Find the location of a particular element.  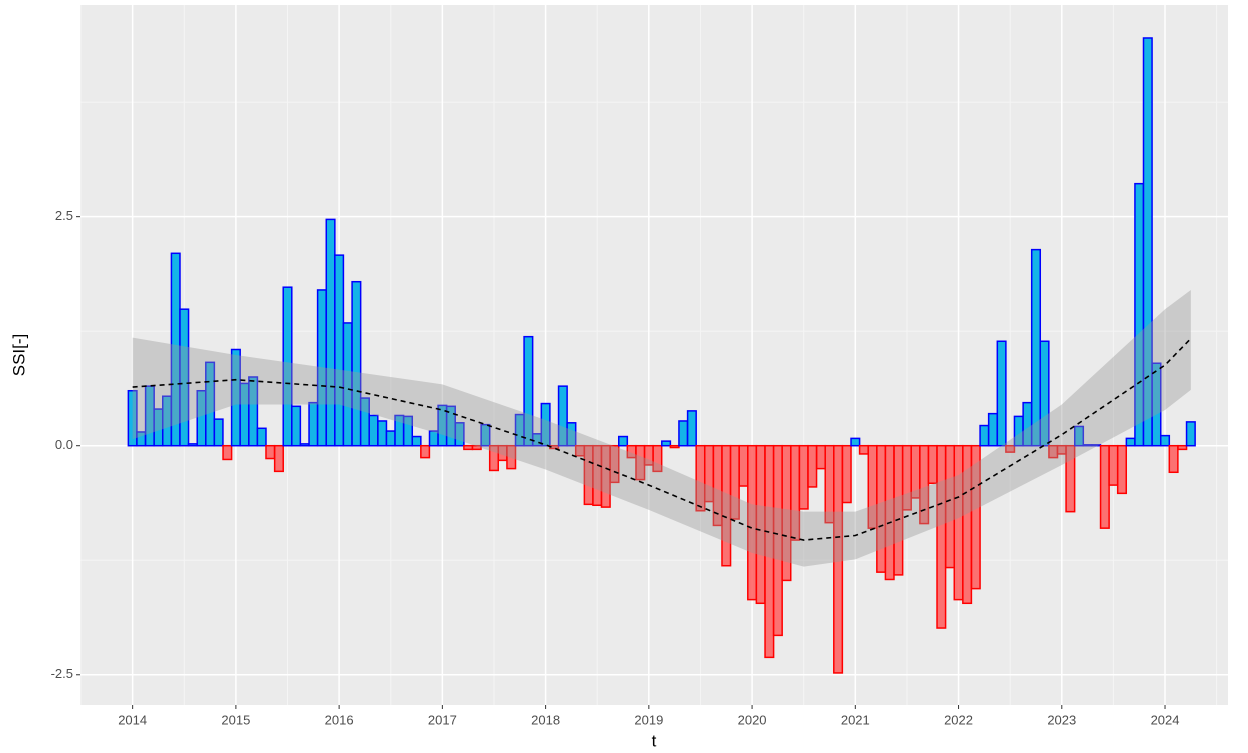

y-axis-title: SSI[-] is located at coordinates (18, 355).